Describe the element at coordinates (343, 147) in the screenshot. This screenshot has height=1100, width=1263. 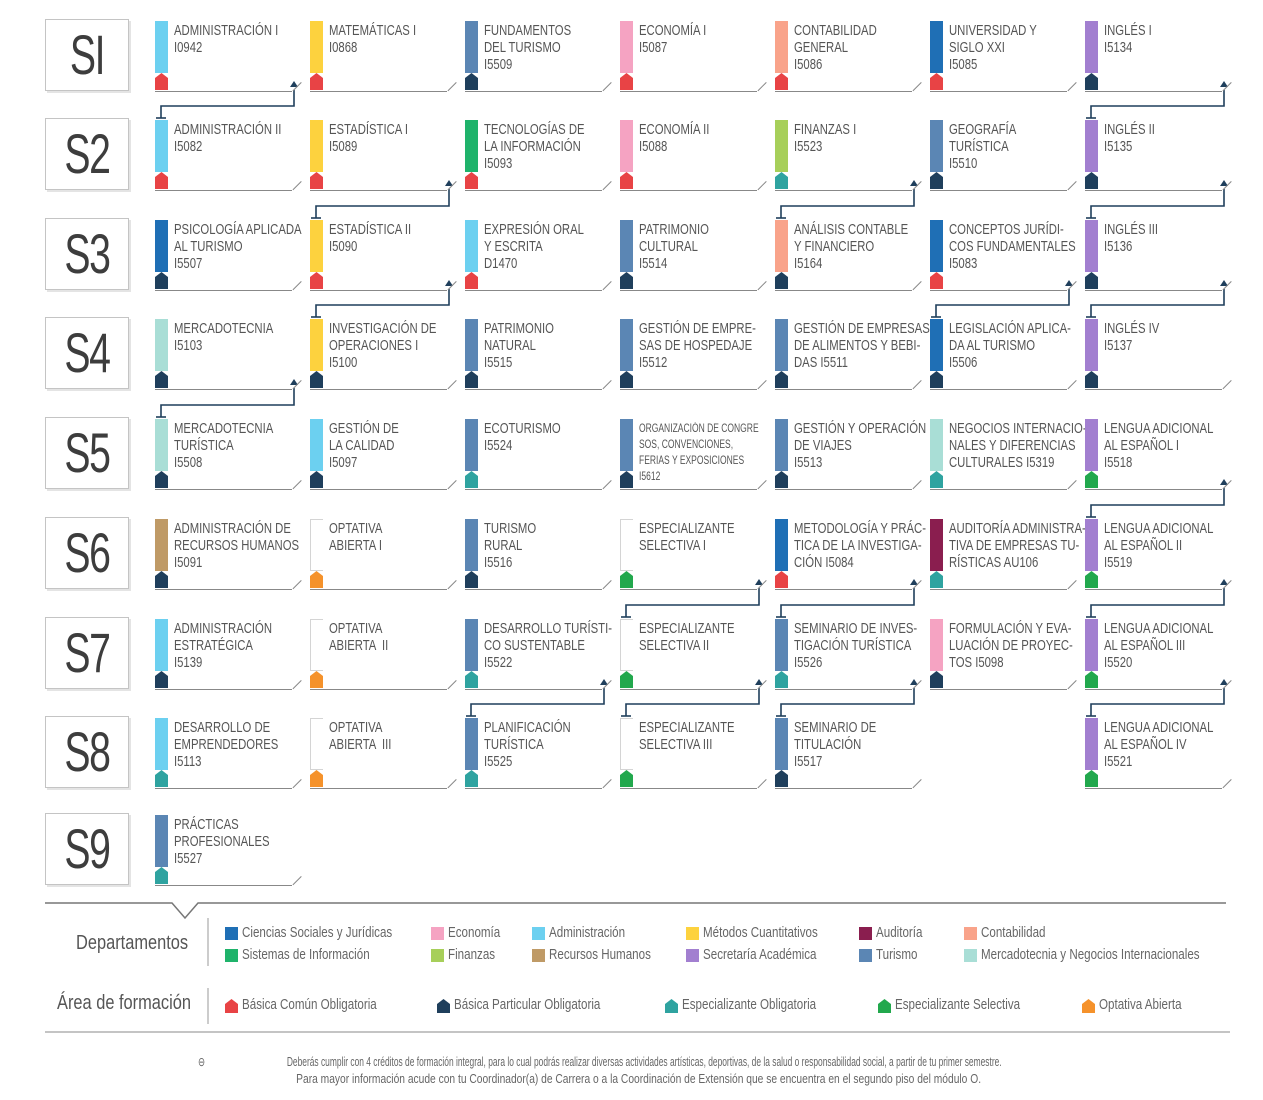
I see `course-line-last: I5089` at that location.